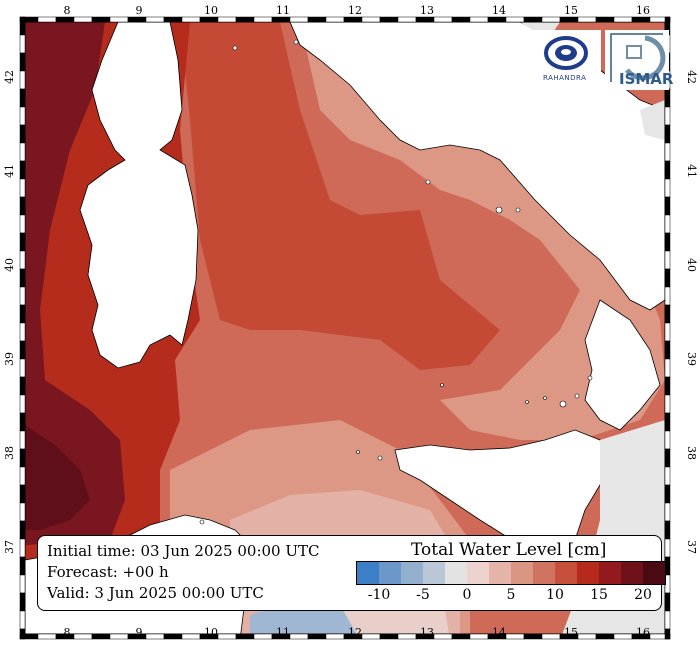 Image resolution: width=700 pixels, height=645 pixels. Describe the element at coordinates (283, 10) in the screenshot. I see `lon-label-top: 11` at that location.